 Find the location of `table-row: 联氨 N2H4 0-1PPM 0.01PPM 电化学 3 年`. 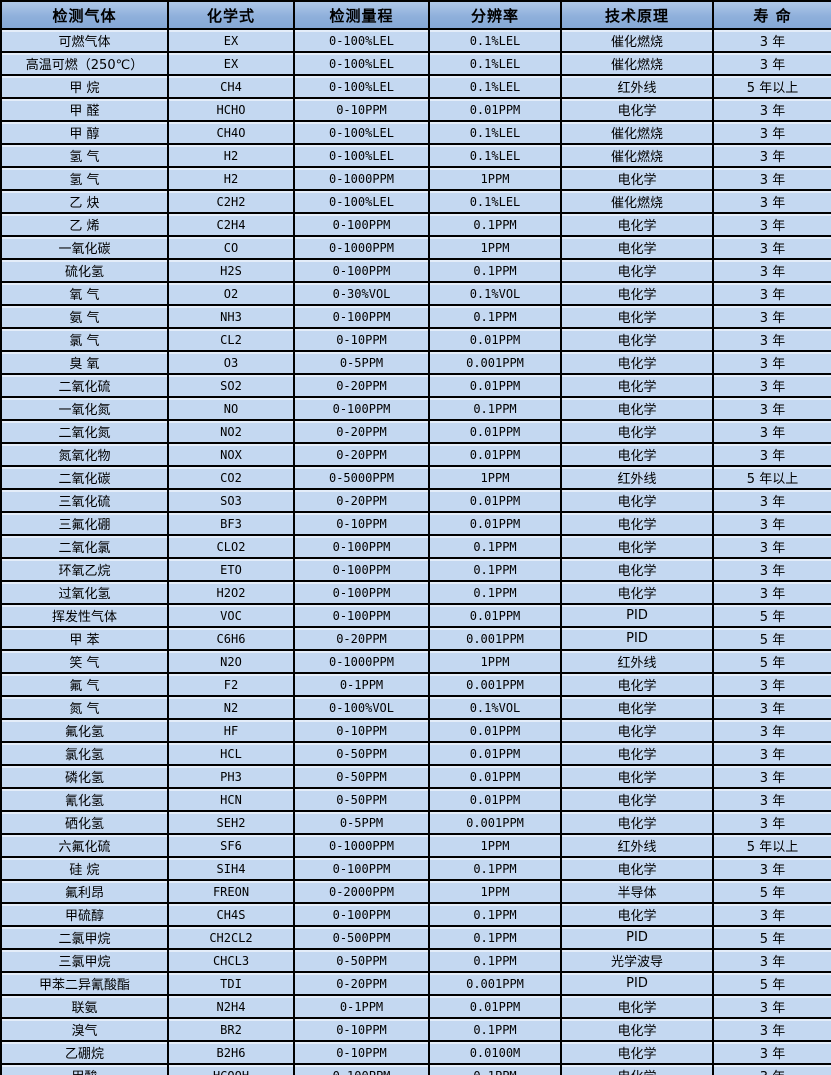

table-row: 联氨 N2H4 0-1PPM 0.01PPM 电化学 3 年 is located at coordinates (415, 1006).